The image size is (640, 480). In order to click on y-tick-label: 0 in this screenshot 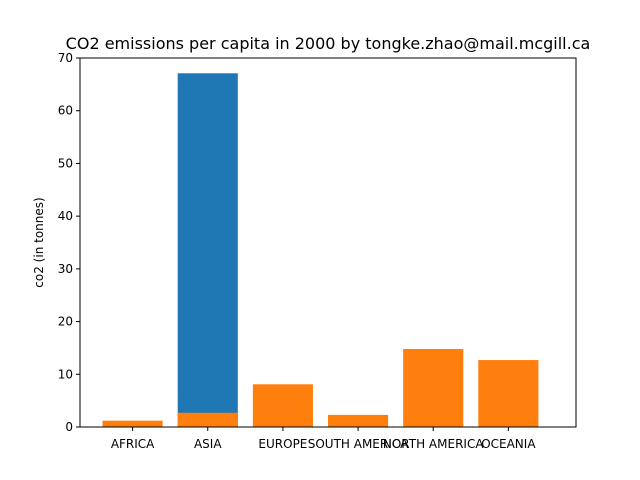, I will do `click(69, 427)`.